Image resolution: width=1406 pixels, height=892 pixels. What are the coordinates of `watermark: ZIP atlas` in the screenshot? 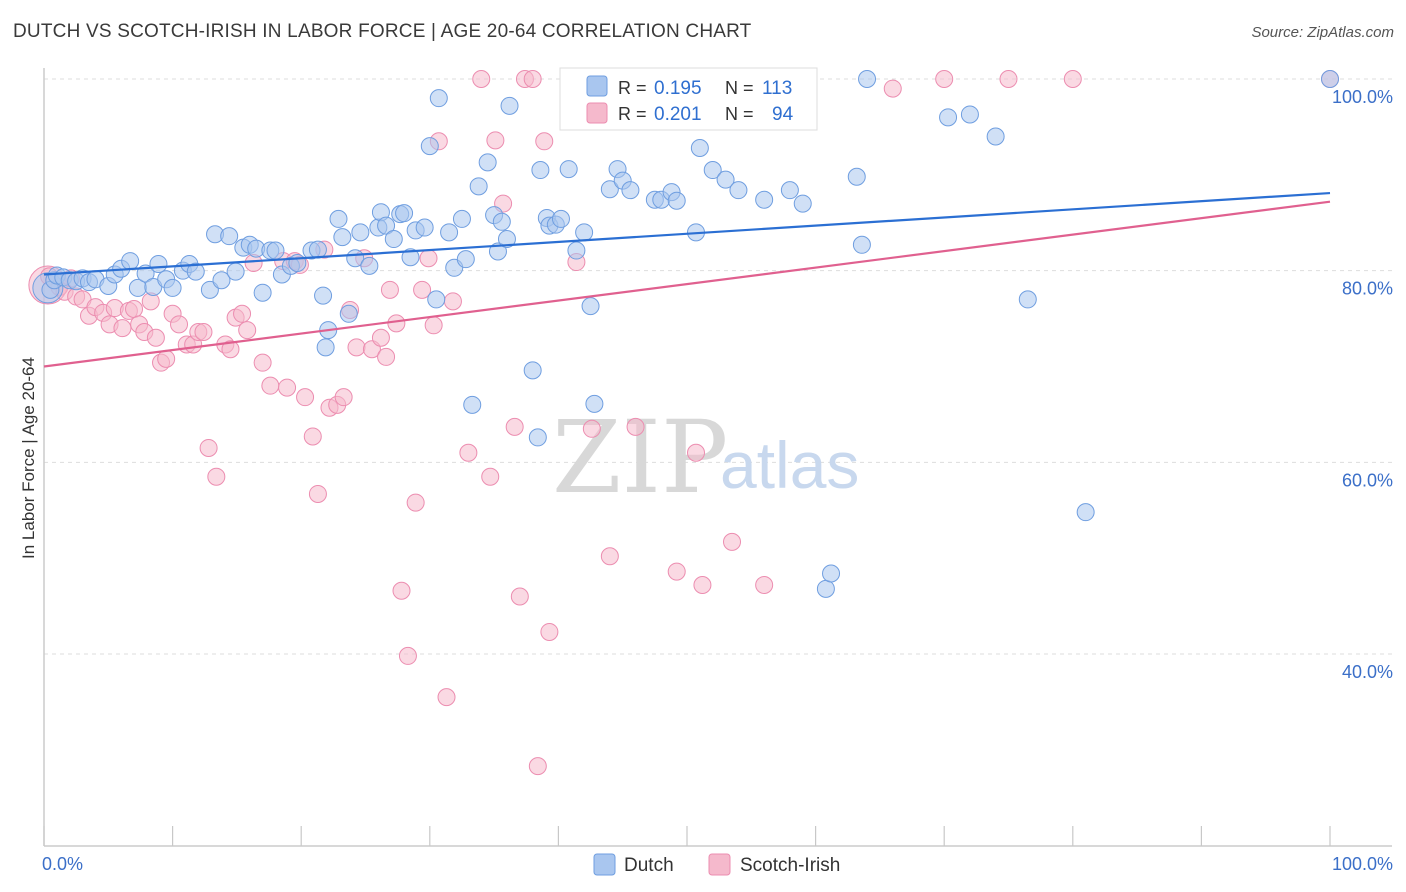 It's located at (705, 457).